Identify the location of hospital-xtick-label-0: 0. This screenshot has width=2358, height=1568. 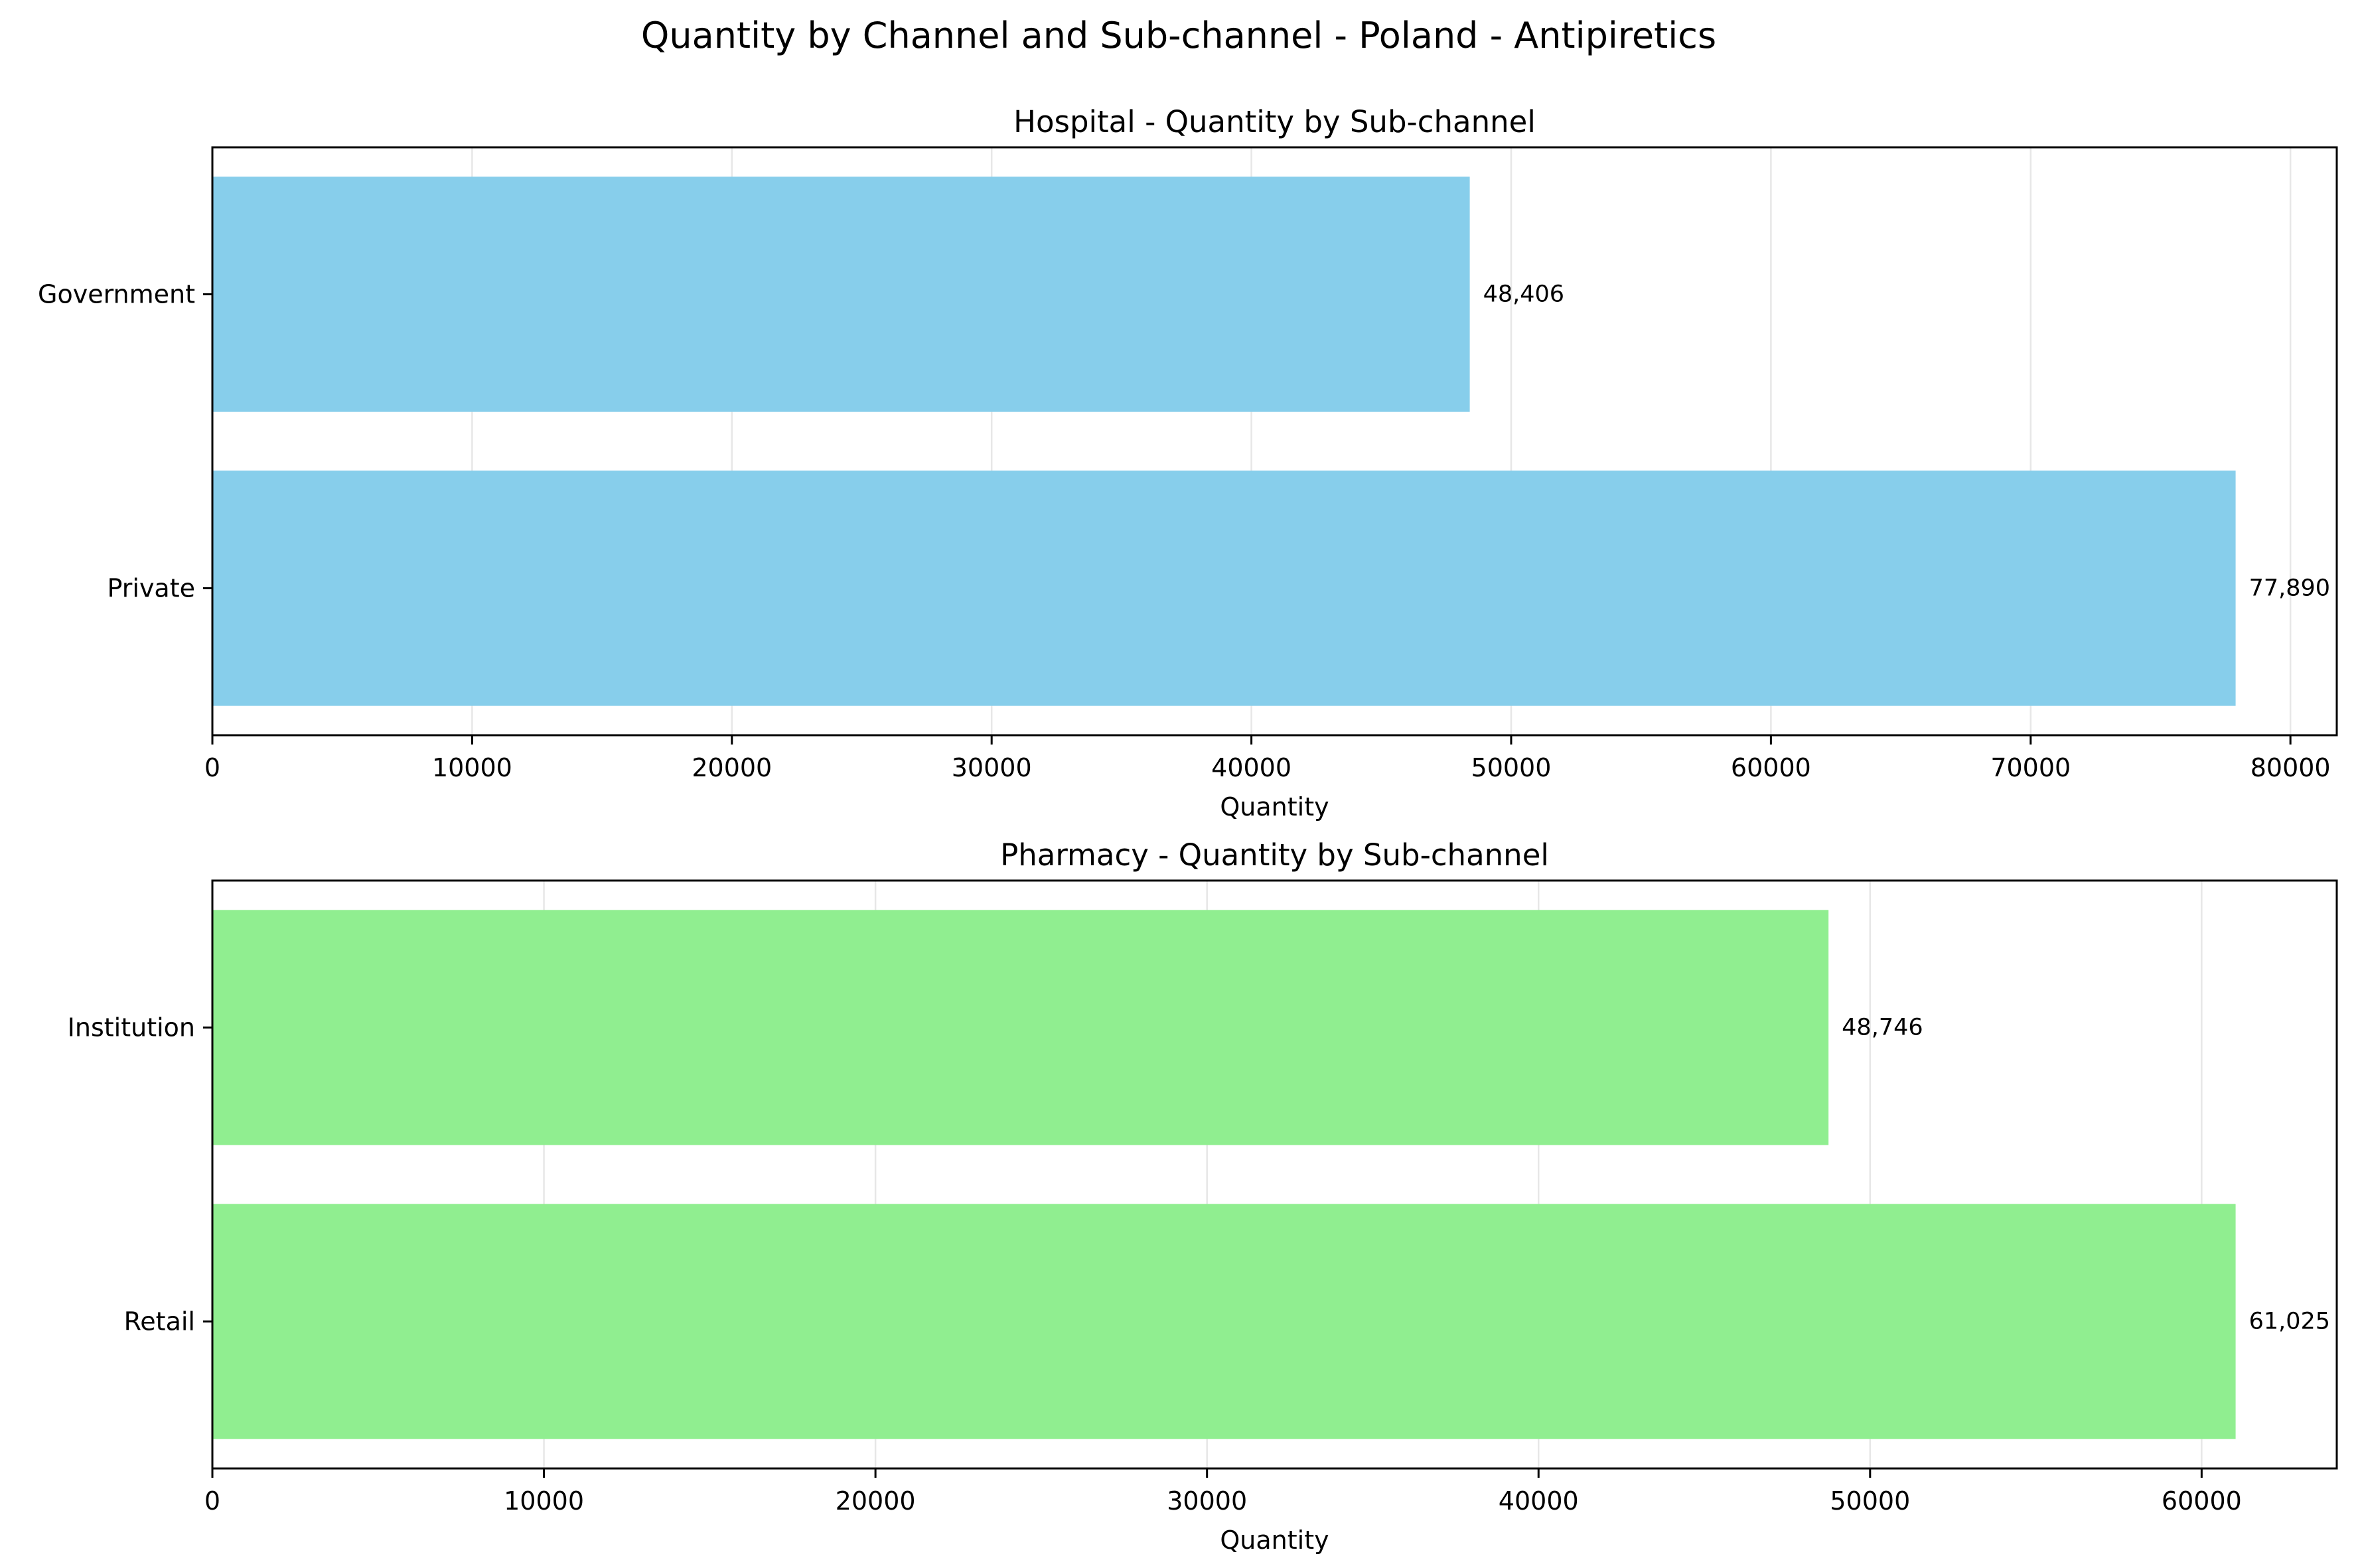
(212, 767).